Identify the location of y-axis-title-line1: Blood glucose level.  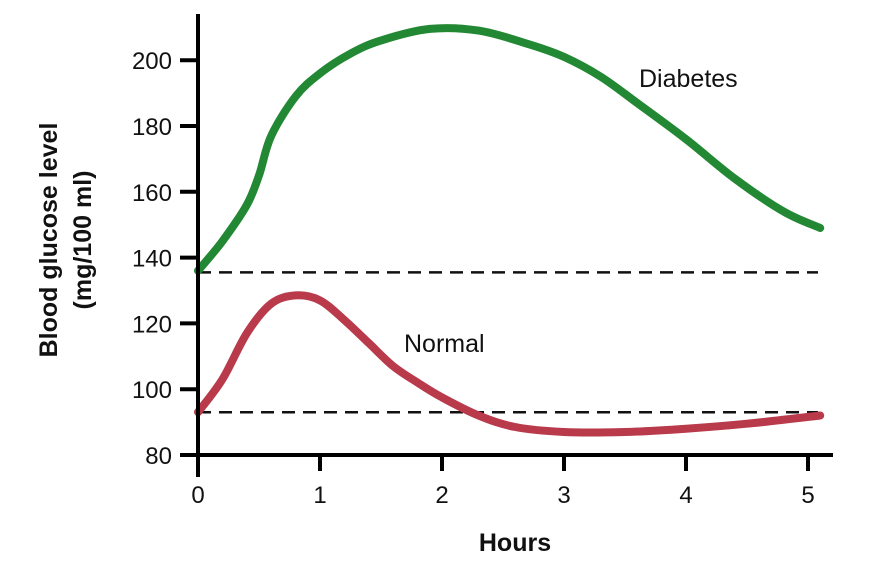
(49, 240).